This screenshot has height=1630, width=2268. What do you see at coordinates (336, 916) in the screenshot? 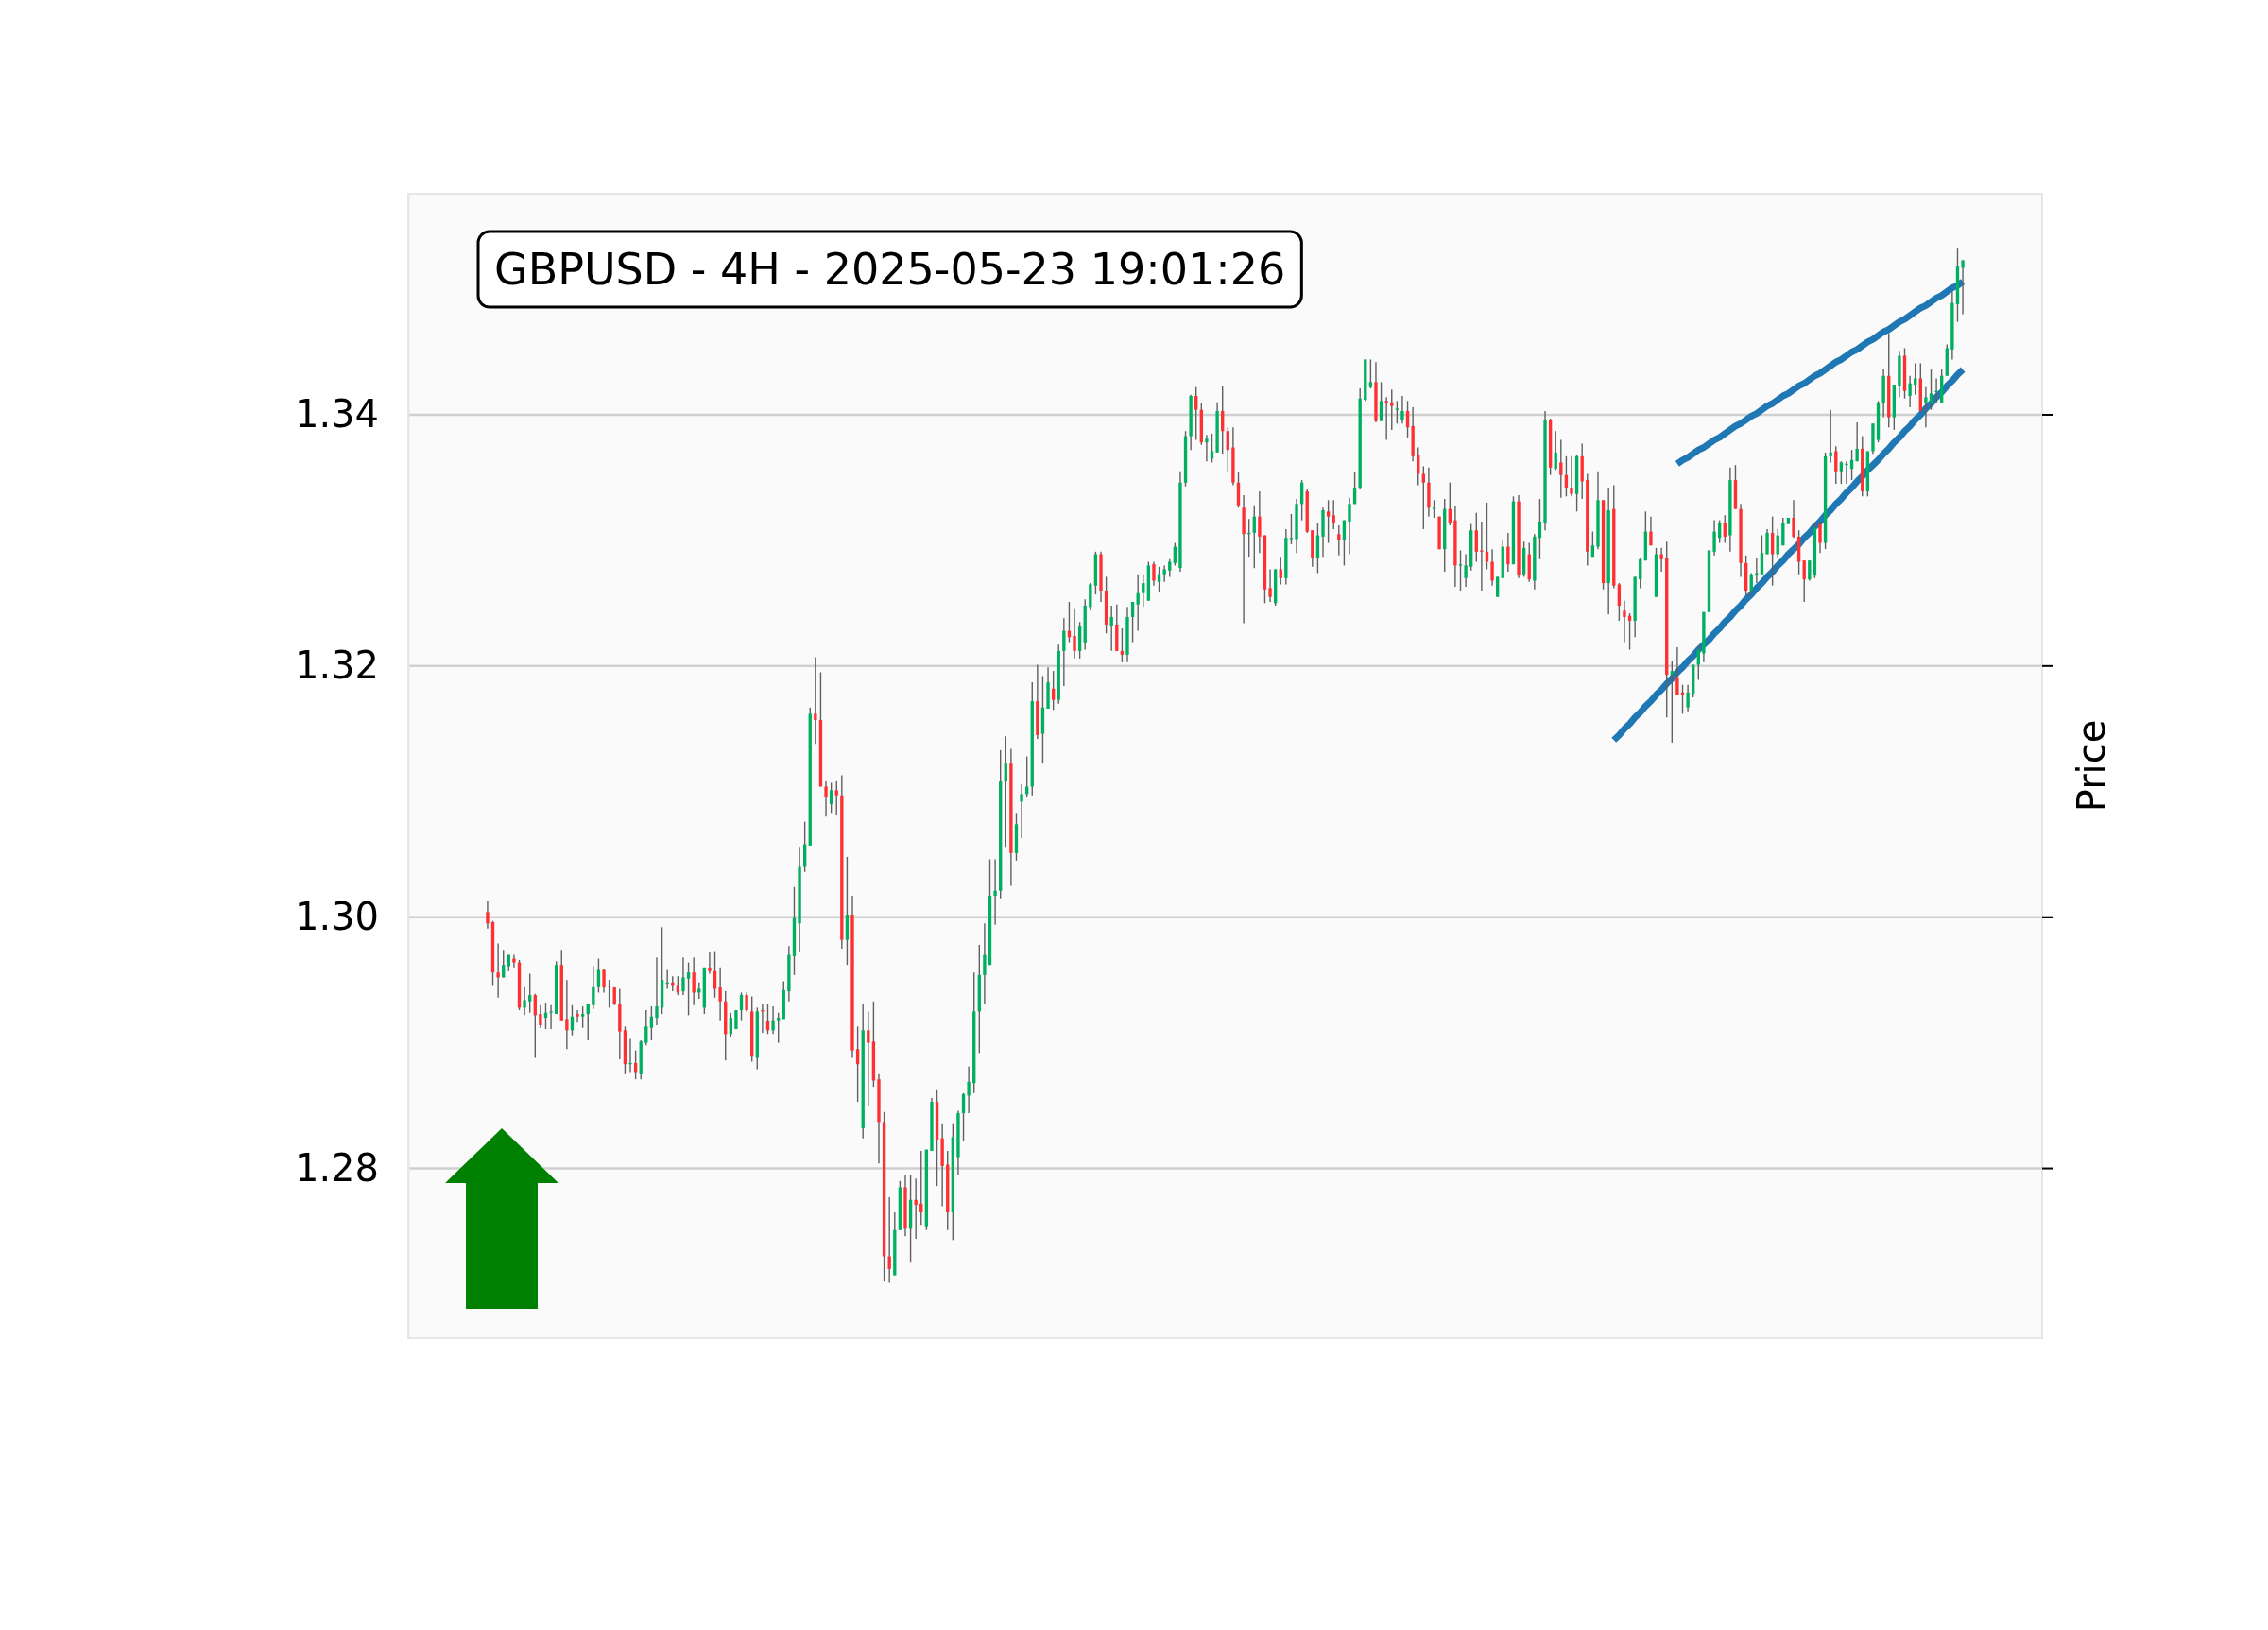
I see `y-tick-label: 1.30` at bounding box center [336, 916].